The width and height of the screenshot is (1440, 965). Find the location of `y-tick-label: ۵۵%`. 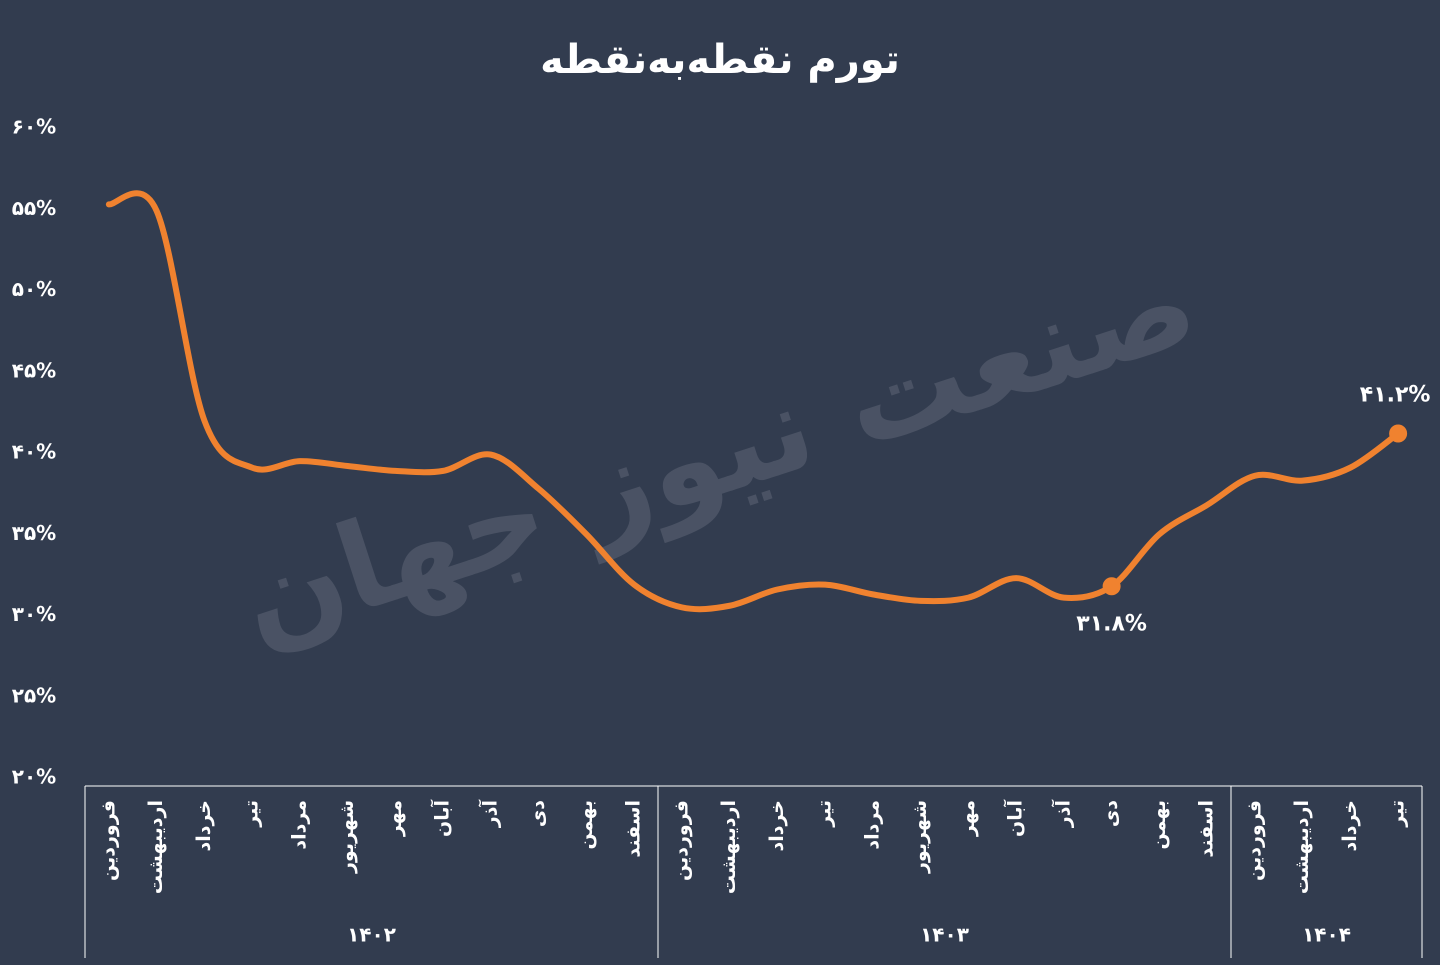

y-tick-label: ۵۵% is located at coordinates (34, 208).